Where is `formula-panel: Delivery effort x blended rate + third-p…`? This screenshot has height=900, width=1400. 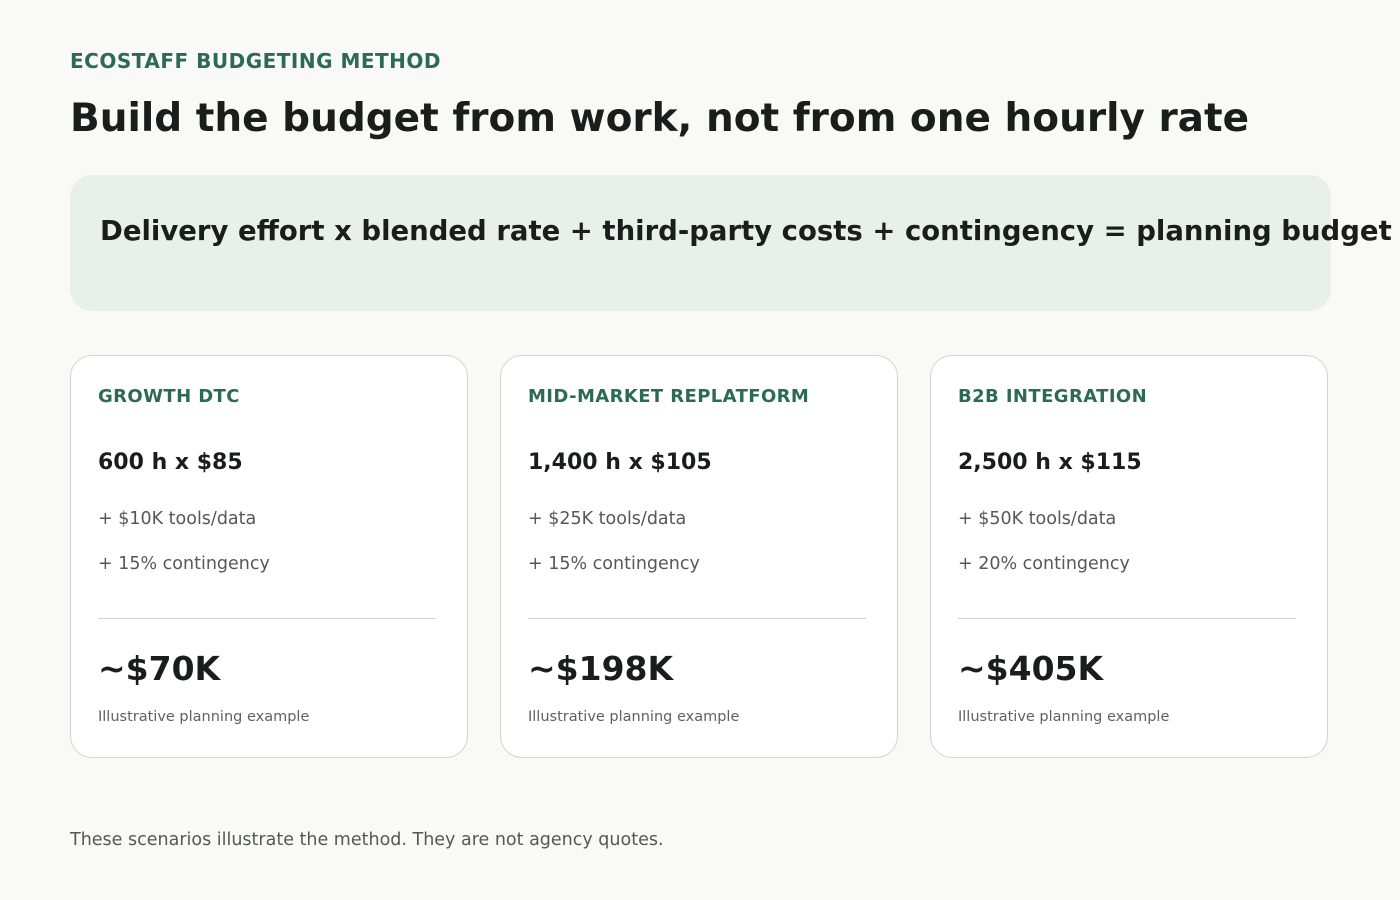 formula-panel: Delivery effort x blended rate + third-p… is located at coordinates (731, 243).